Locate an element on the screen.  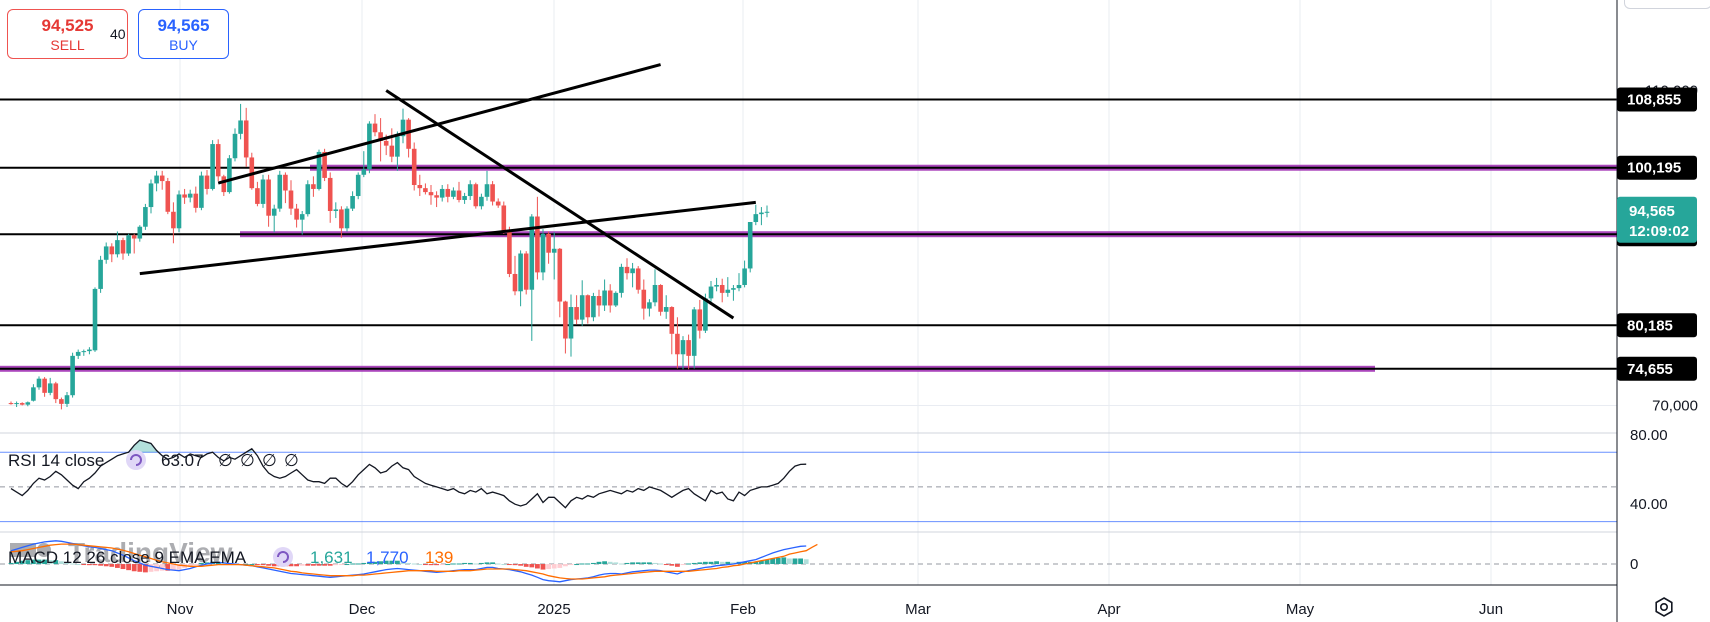
chart-settings-icon is located at coordinates (1664, 607).